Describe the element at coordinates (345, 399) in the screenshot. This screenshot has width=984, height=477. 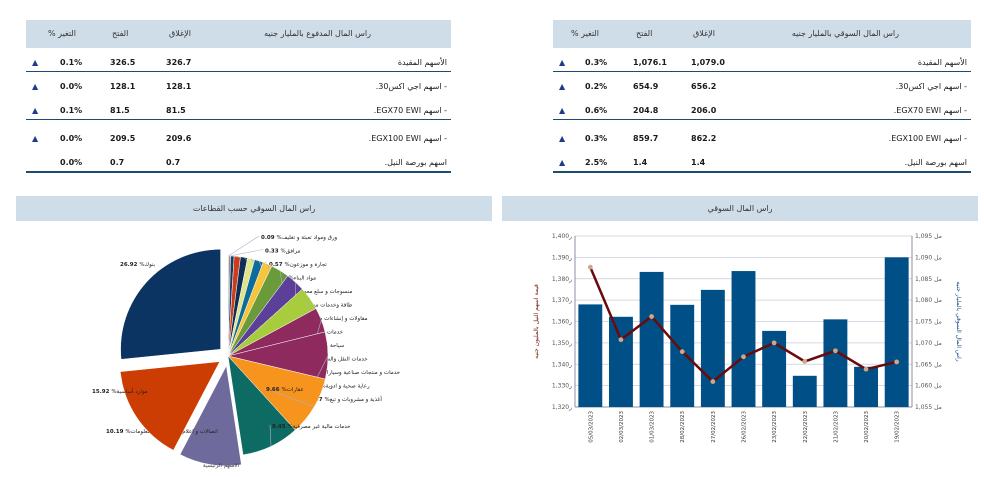
I see `slice-label: 7.67 %أغذية و مشروبات و تبغ` at that location.